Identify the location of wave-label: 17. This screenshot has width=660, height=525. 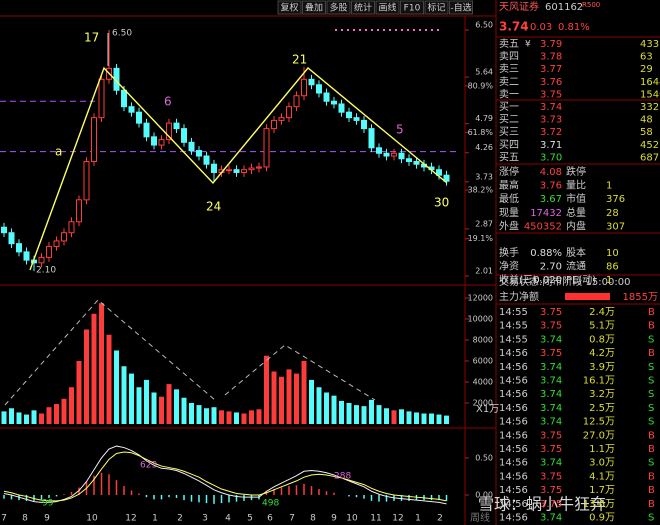
(91, 38).